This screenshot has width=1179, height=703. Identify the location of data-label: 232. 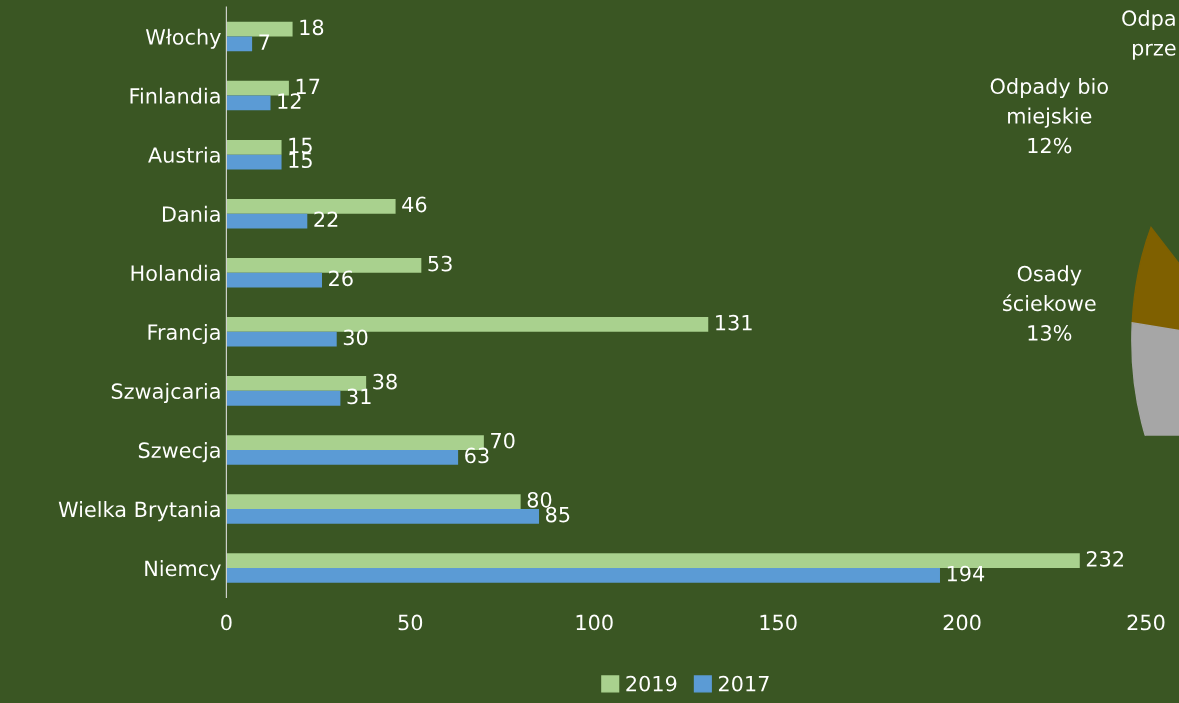
(1105, 558).